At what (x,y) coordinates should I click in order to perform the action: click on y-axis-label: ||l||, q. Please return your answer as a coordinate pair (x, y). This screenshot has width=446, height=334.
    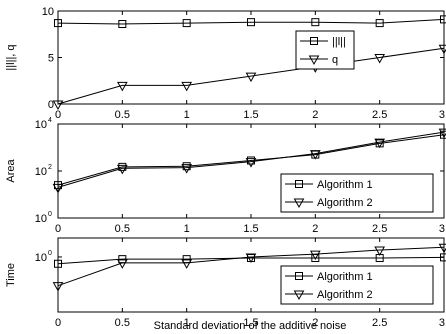
    Looking at the image, I should click on (11, 57).